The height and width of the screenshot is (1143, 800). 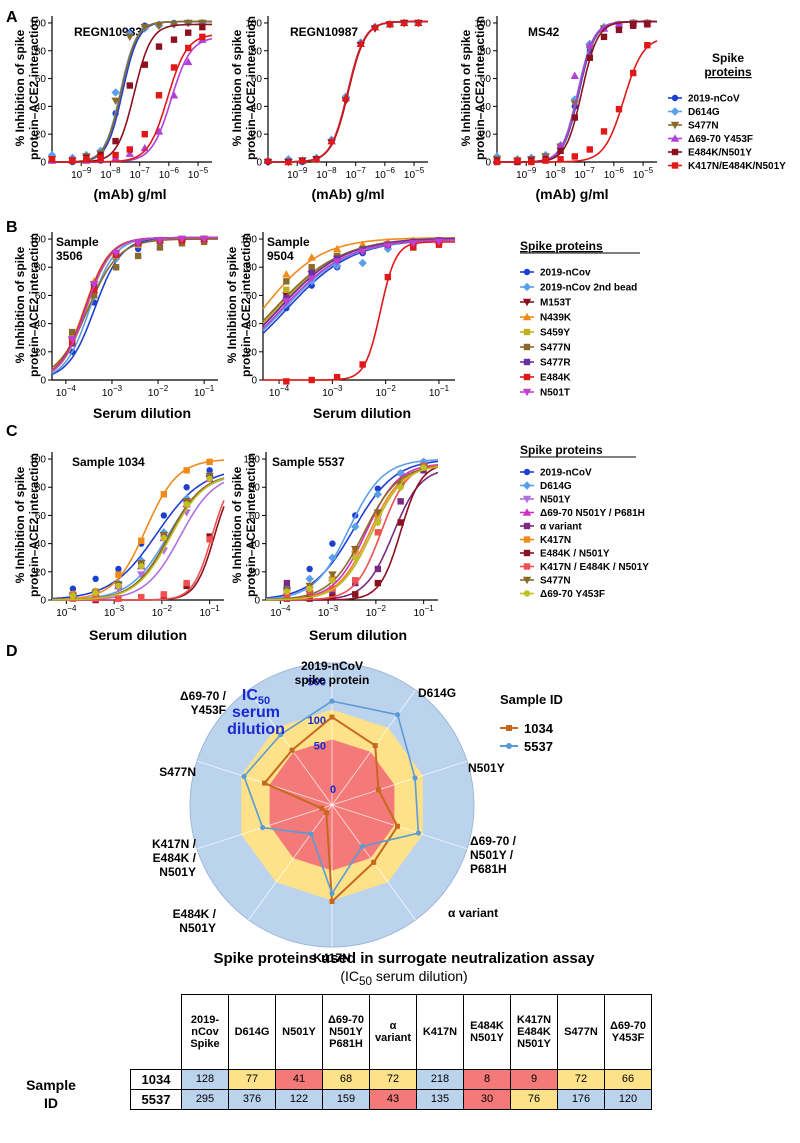 I want to click on fit-curve-S477N, so click(x=352, y=533).